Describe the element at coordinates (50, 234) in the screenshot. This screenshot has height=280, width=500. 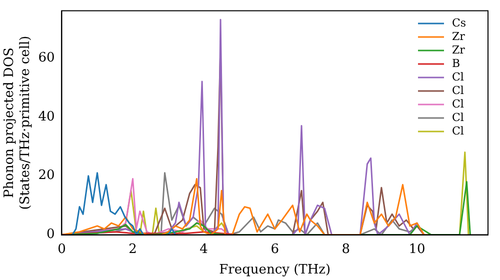
I see `y-tick-label: 0` at that location.